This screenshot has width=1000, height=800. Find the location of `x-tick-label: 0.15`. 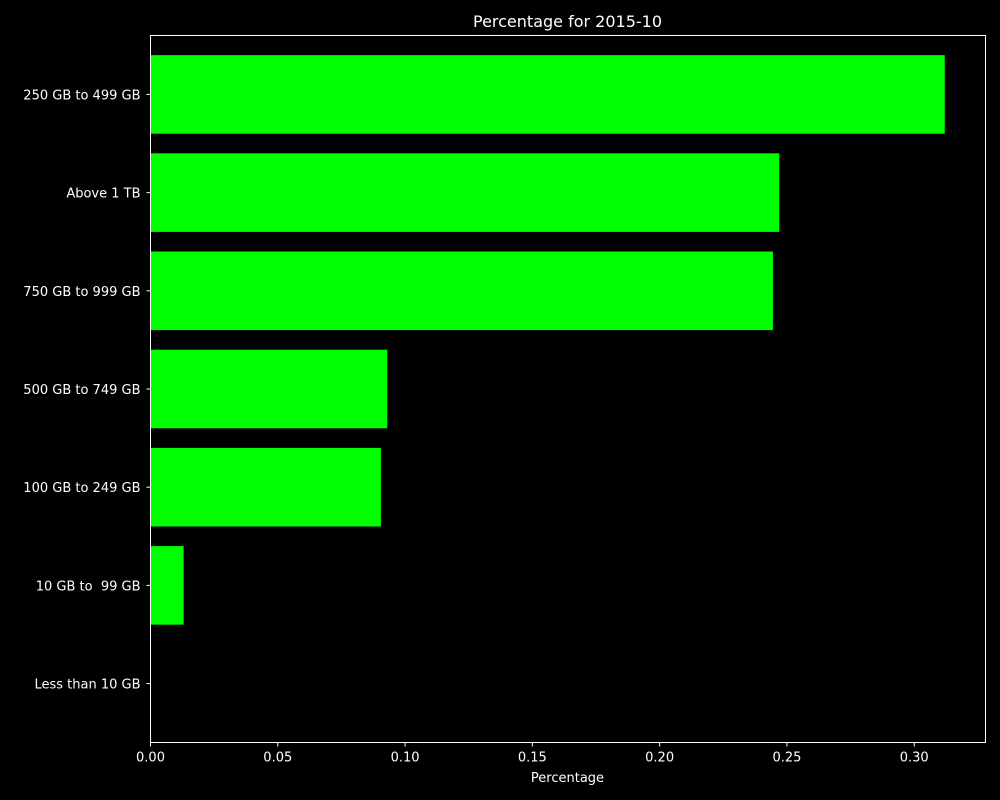

x-tick-label: 0.15 is located at coordinates (532, 758).